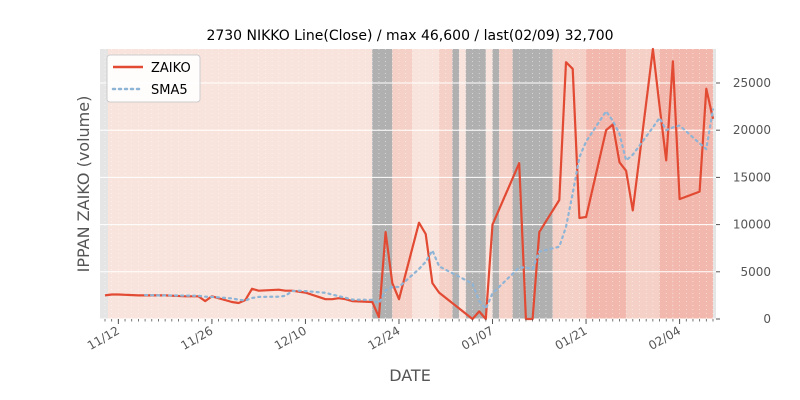  I want to click on x-tick-label: 02/04, so click(664, 337).